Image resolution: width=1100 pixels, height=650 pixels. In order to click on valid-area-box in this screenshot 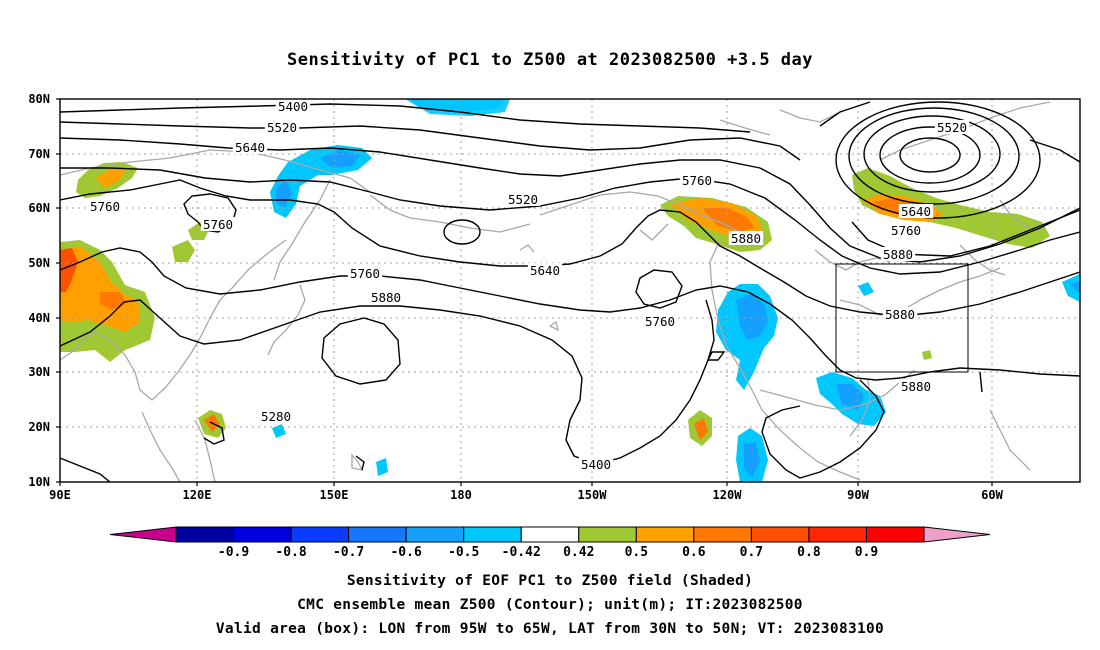, I will do `click(902, 318)`.